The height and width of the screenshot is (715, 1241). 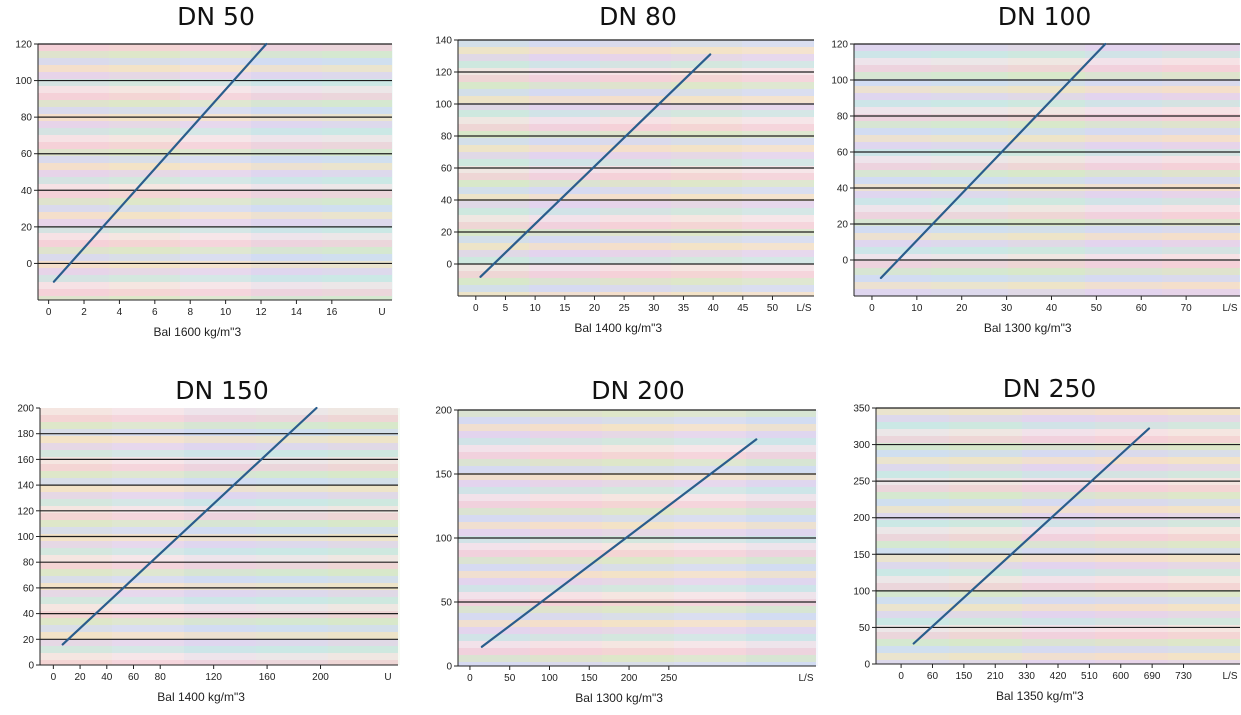 What do you see at coordinates (267, 677) in the screenshot?
I see `x-tick-label: 160` at bounding box center [267, 677].